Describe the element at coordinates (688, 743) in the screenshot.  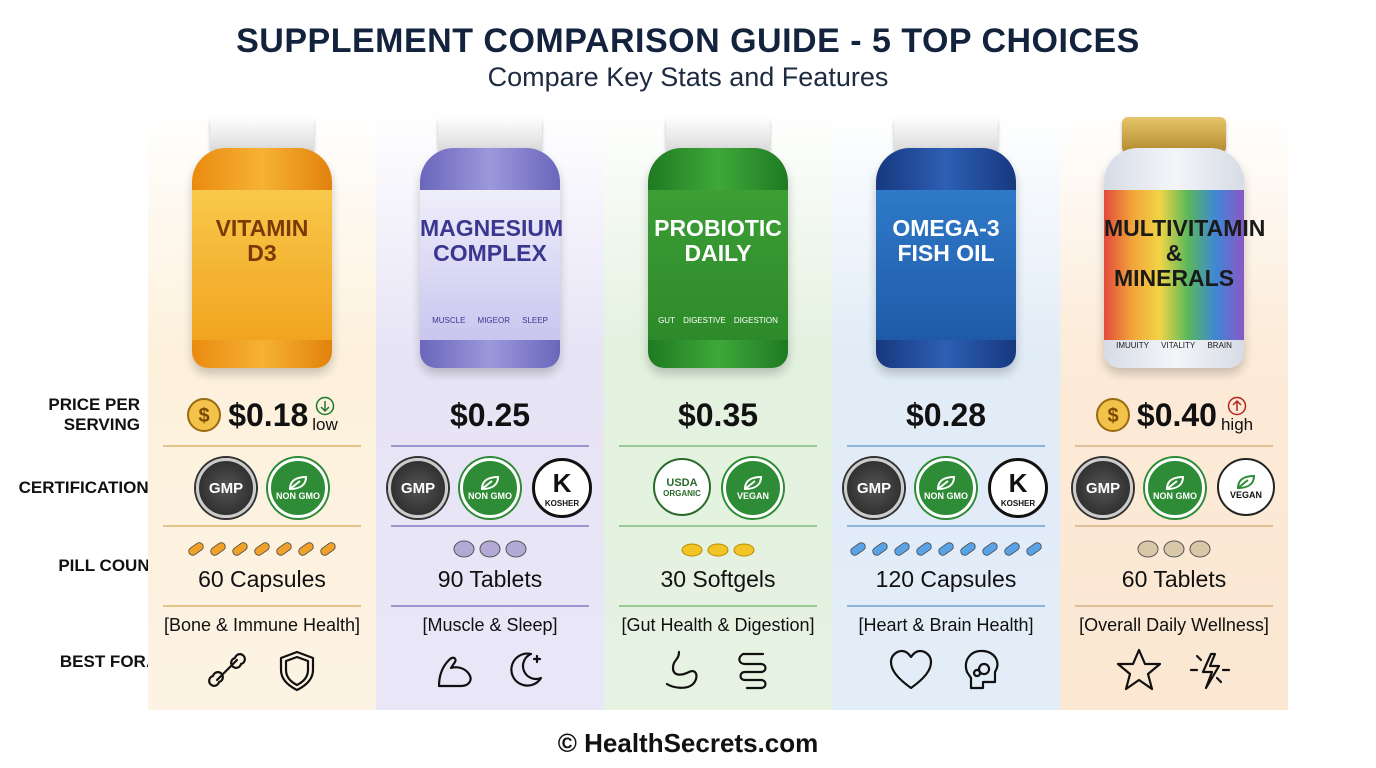
I see `footer: © HealthSecrets.com` at that location.